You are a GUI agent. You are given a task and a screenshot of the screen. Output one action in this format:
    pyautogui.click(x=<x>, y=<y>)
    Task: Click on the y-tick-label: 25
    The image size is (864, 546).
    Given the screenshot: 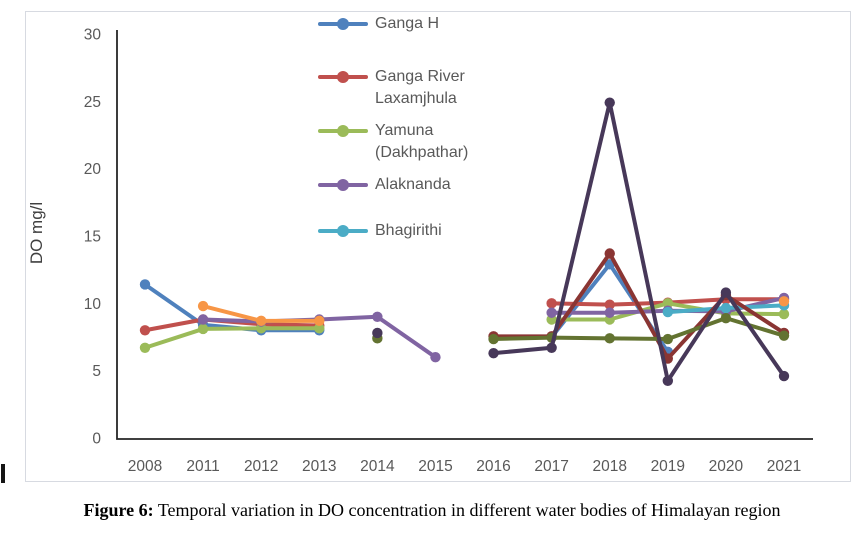 What is the action you would take?
    pyautogui.click(x=92, y=102)
    